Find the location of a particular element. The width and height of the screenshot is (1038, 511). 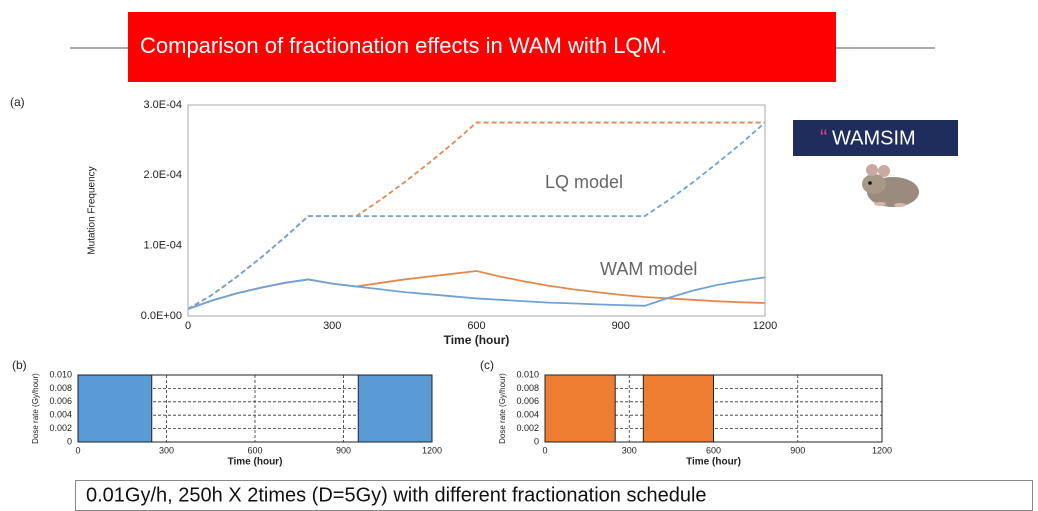

caption-box is located at coordinates (554, 495).